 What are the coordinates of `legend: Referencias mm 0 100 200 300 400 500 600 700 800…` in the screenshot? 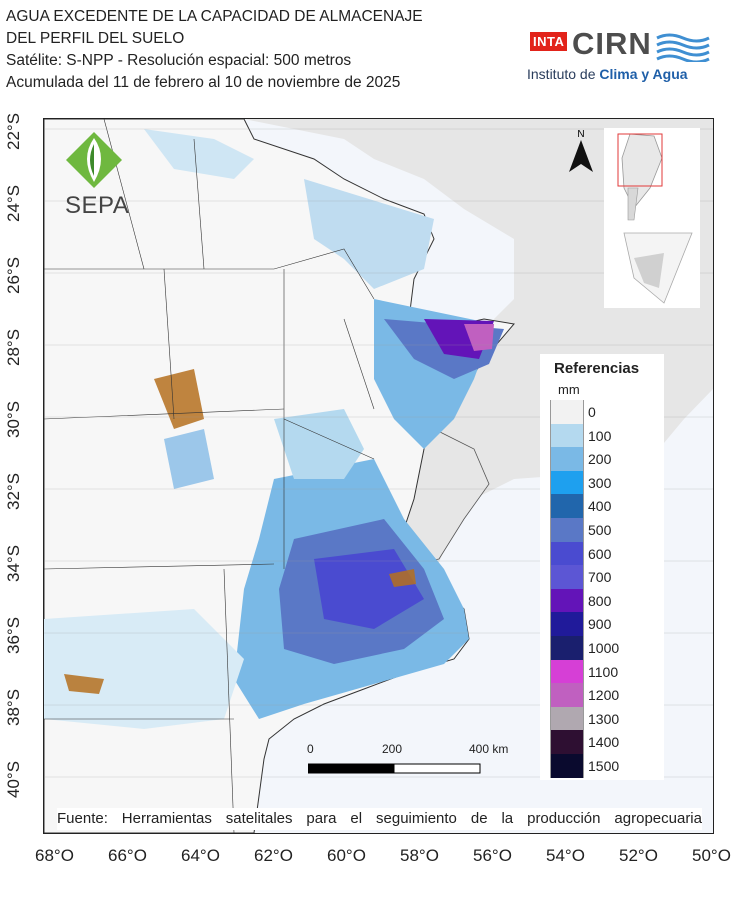 It's located at (602, 567).